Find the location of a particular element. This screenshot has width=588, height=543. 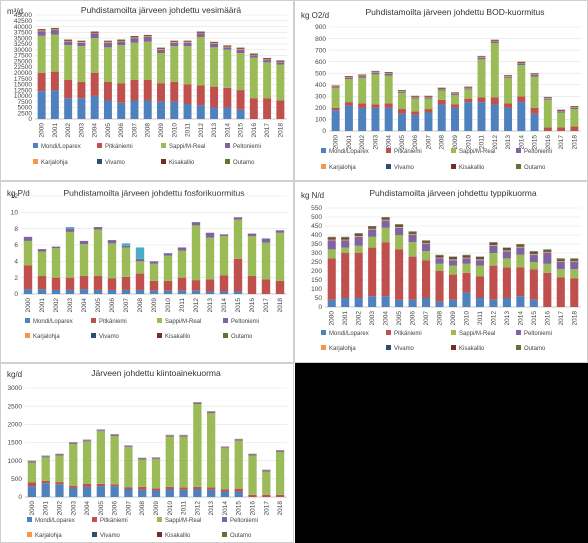

x-tick-label: 2004 is located at coordinates (84, 305).